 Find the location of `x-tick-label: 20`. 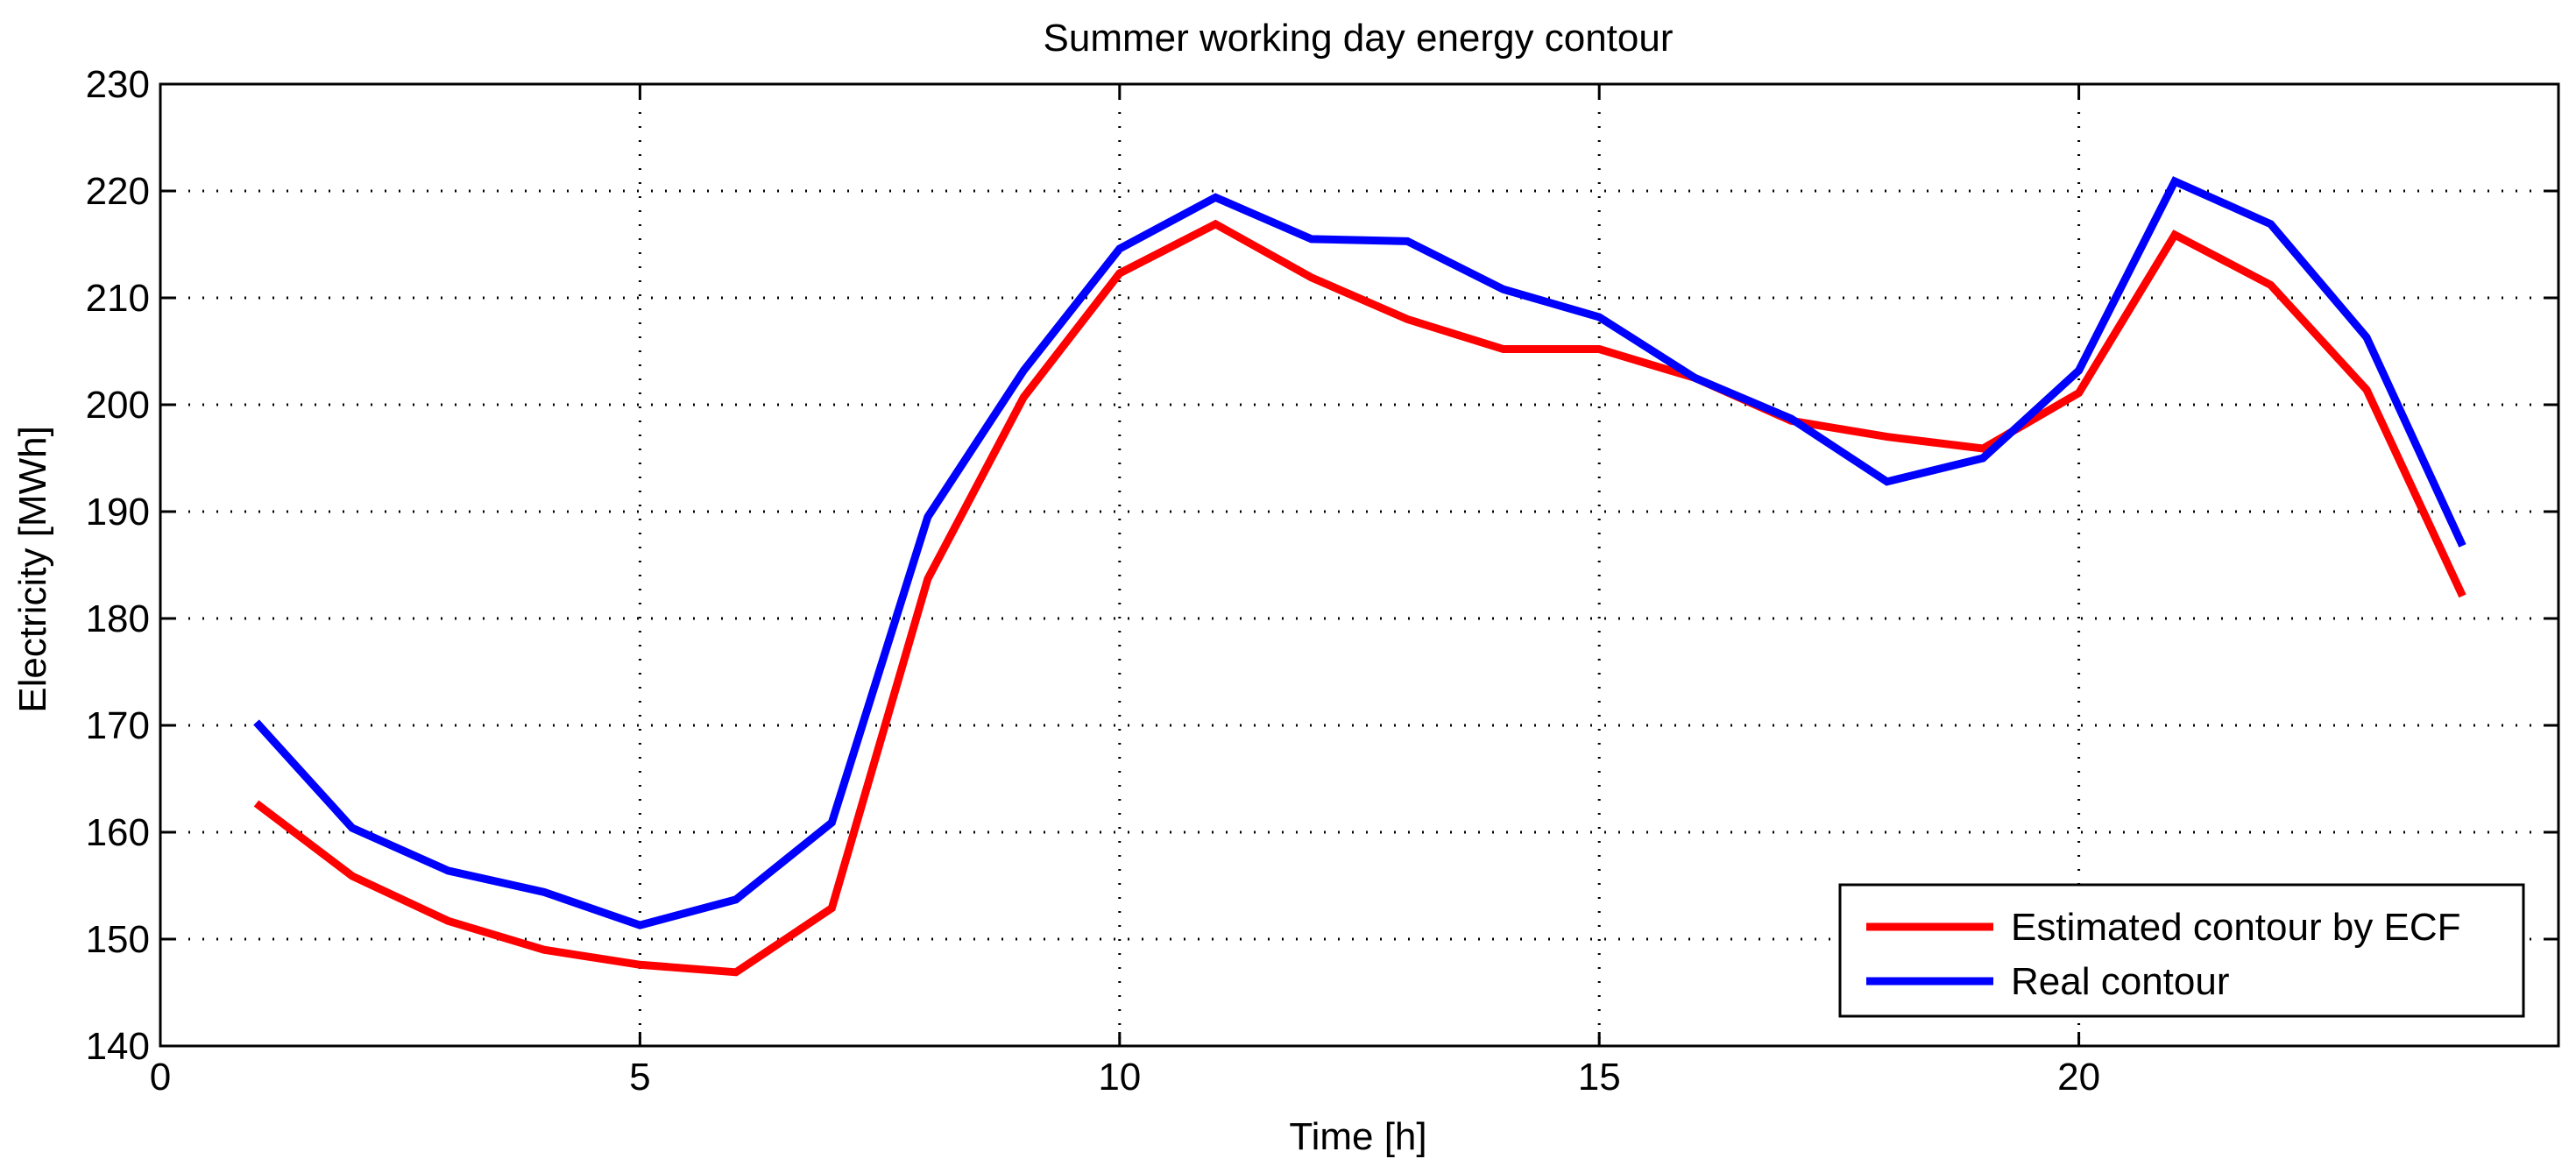

x-tick-label: 20 is located at coordinates (2078, 1077).